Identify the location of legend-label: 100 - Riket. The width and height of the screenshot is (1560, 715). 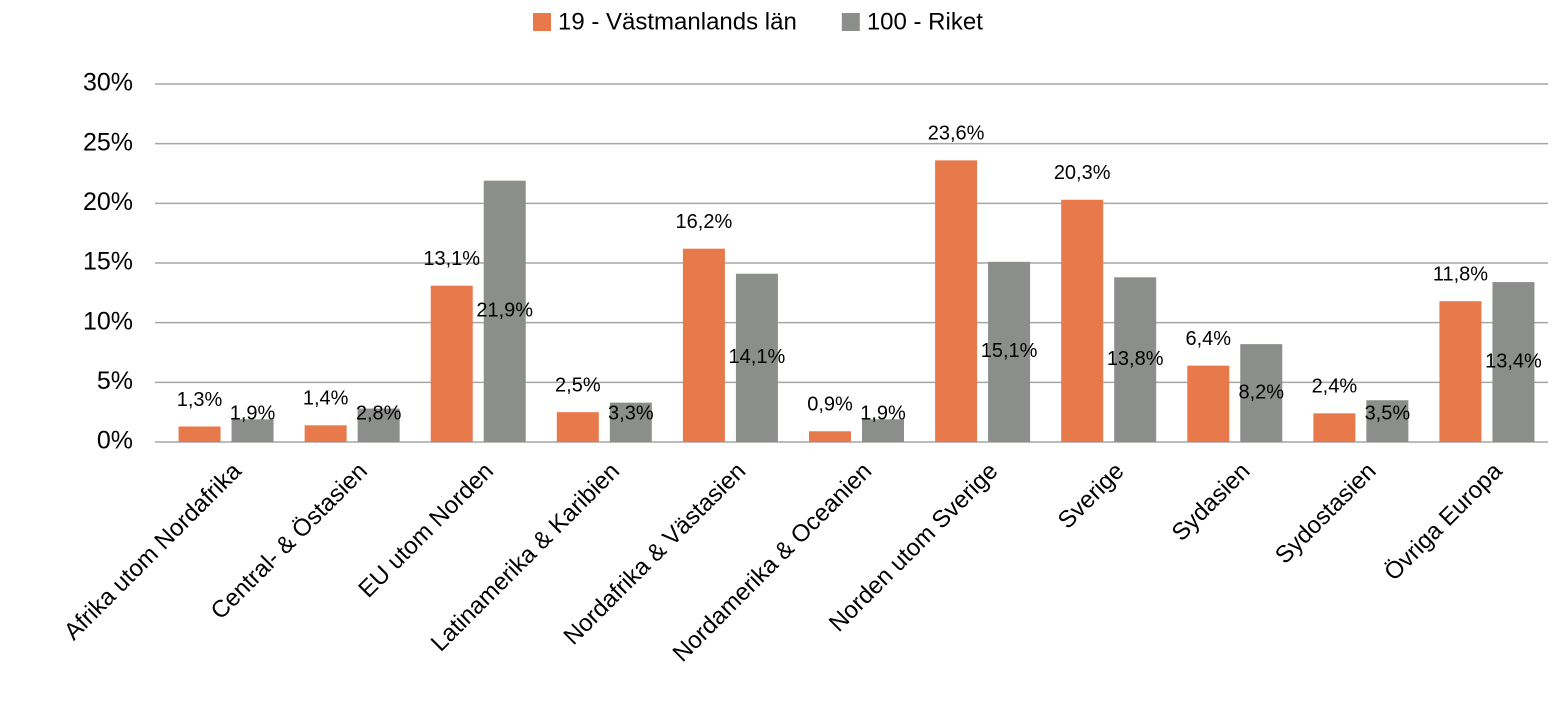
(925, 21).